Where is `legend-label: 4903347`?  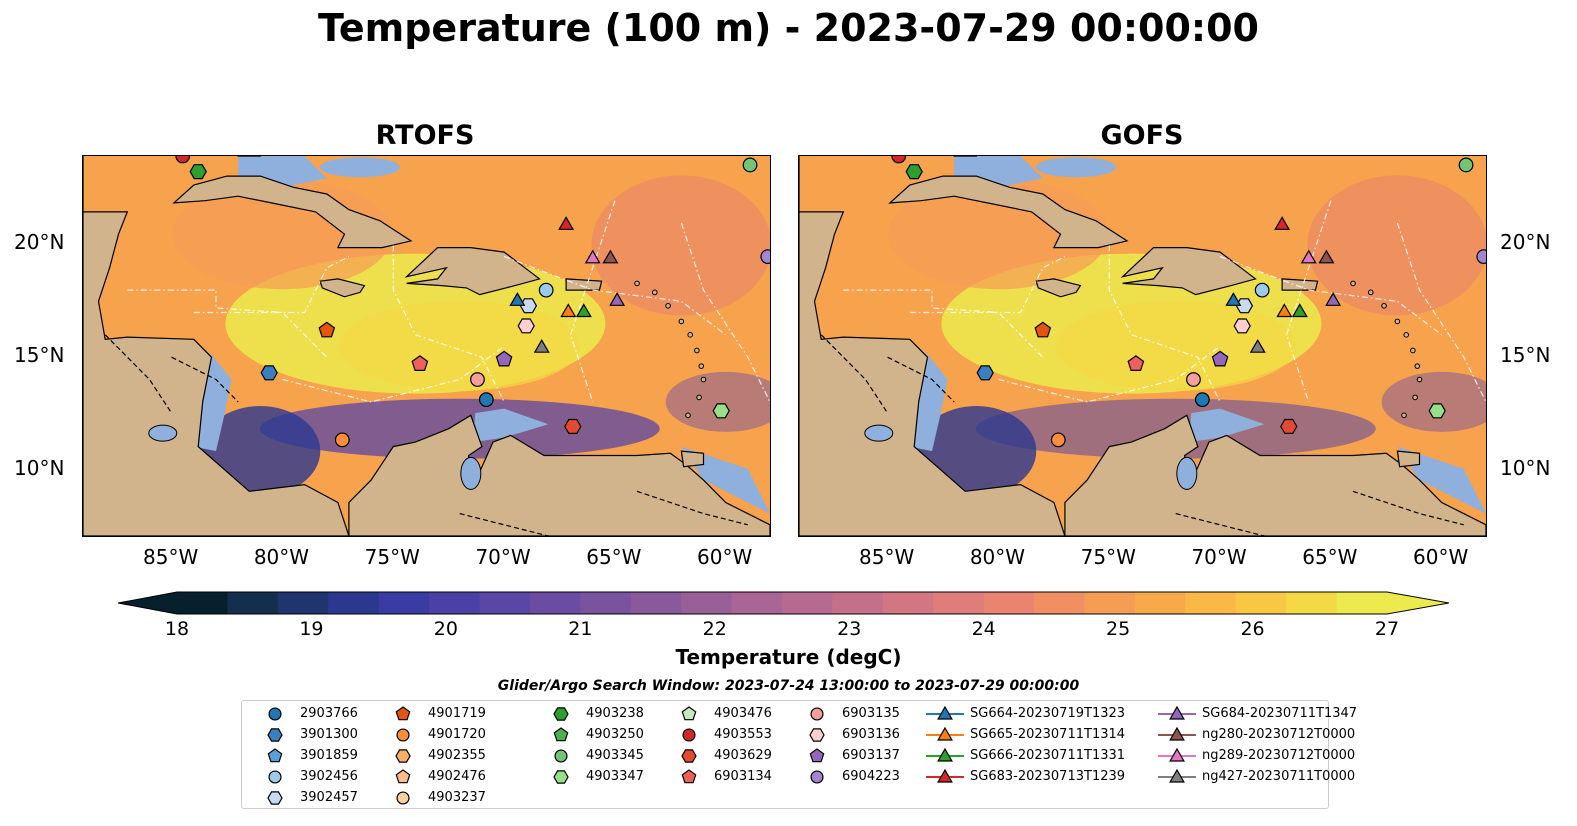 legend-label: 4903347 is located at coordinates (615, 776).